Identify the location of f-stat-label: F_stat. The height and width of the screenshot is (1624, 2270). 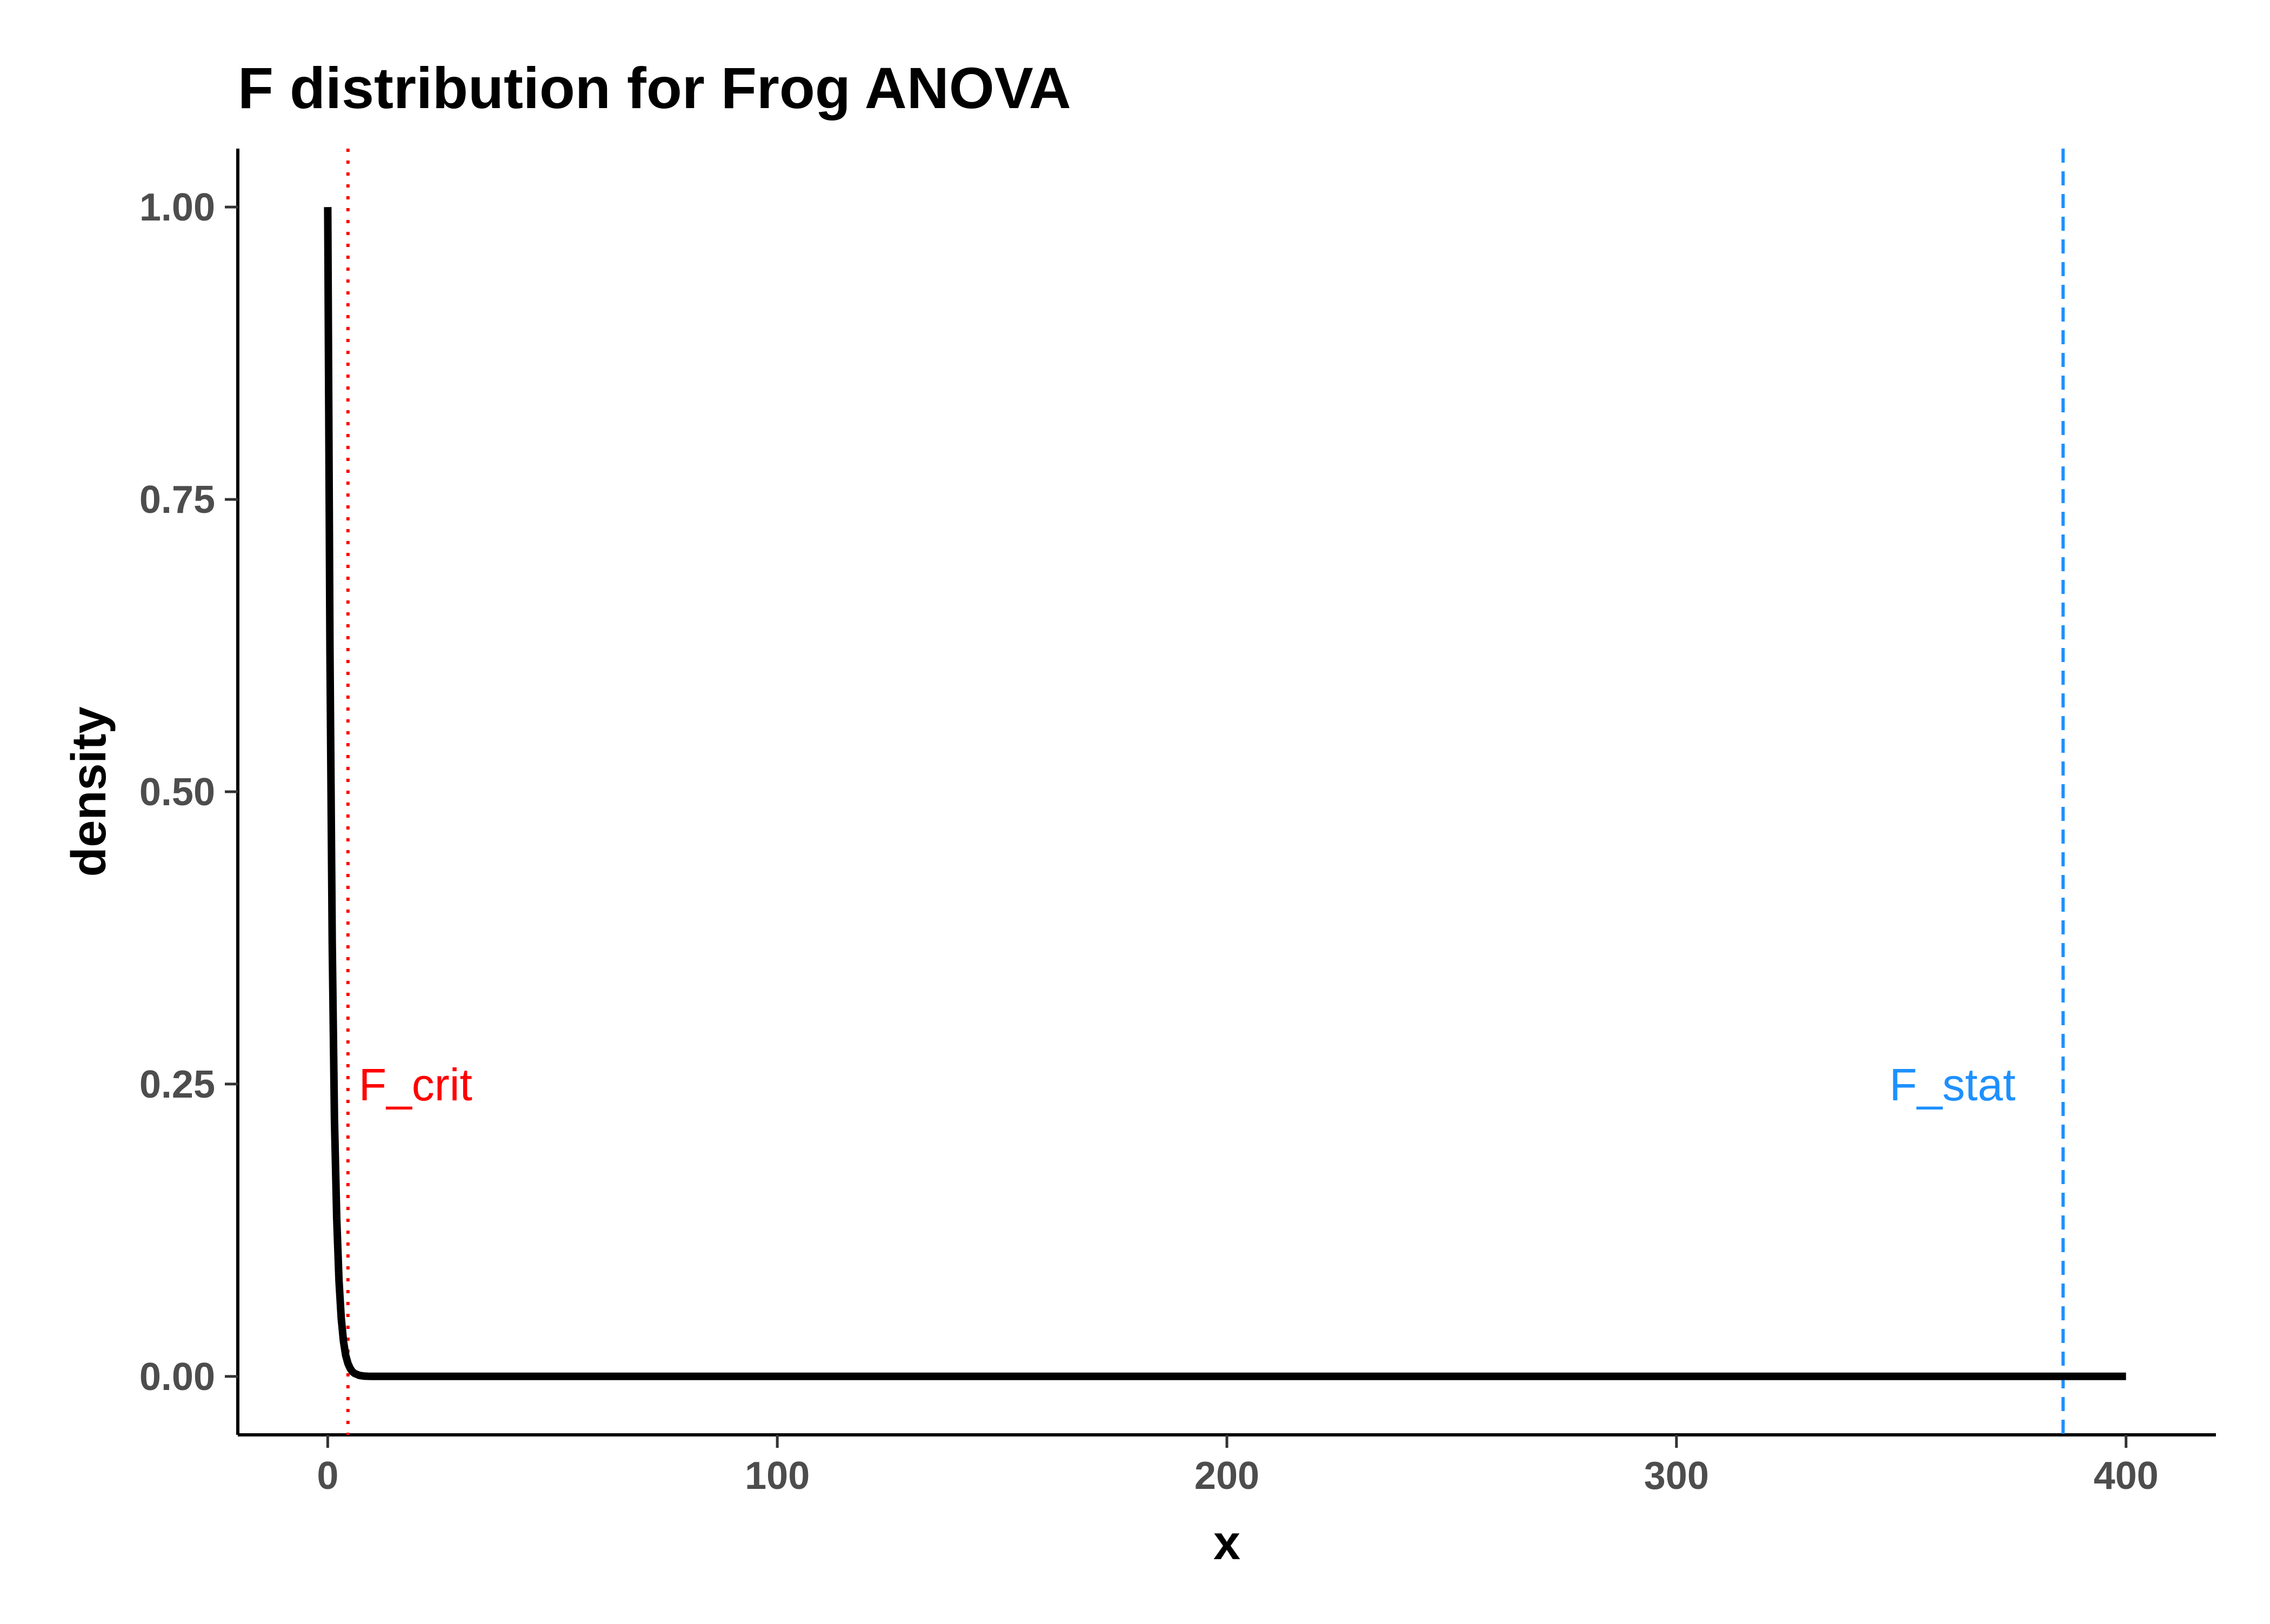
(1952, 1085).